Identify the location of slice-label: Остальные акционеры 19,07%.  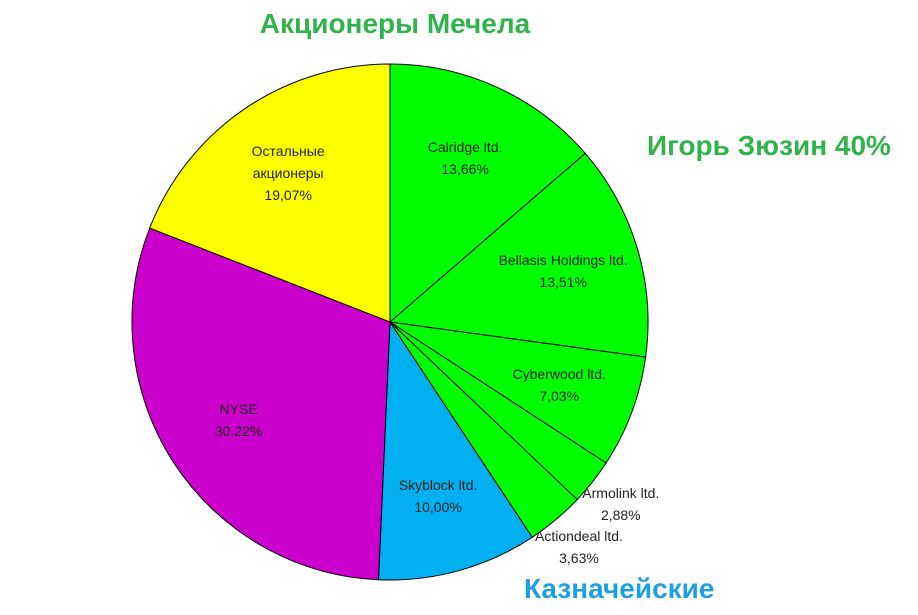
(288, 173).